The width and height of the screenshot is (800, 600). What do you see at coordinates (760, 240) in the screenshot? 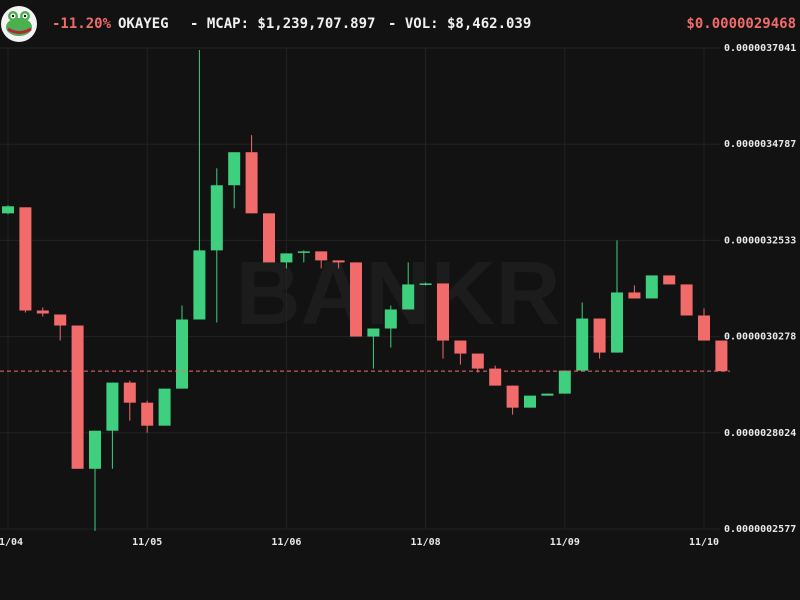
I see `y-tick-label: 0.0000032533` at bounding box center [760, 240].